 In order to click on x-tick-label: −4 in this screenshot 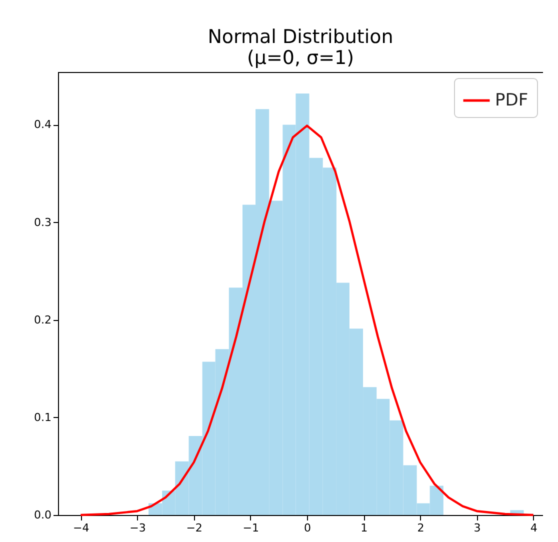, I will do `click(81, 528)`.